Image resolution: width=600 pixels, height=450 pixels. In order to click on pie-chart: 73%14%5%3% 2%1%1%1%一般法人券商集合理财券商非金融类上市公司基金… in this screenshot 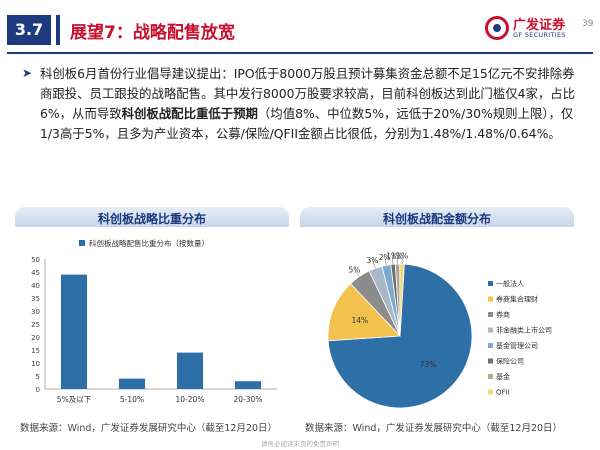, I will do `click(439, 330)`.